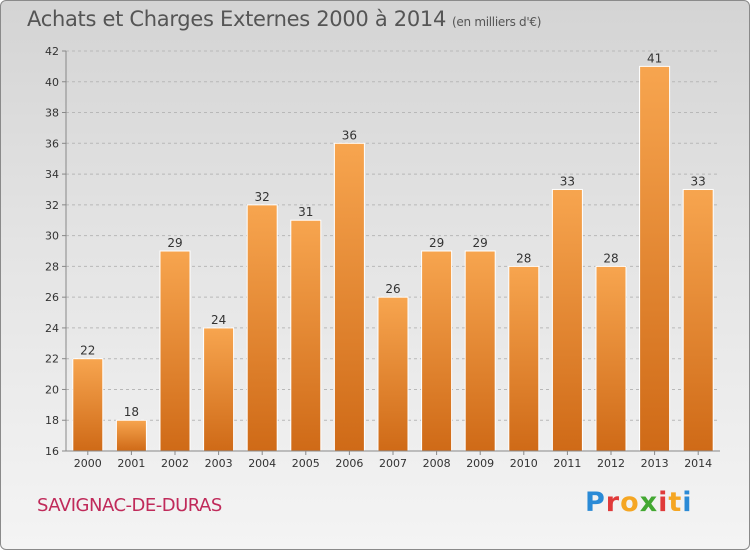 This screenshot has width=750, height=550. I want to click on logo-letter: P, so click(595, 502).